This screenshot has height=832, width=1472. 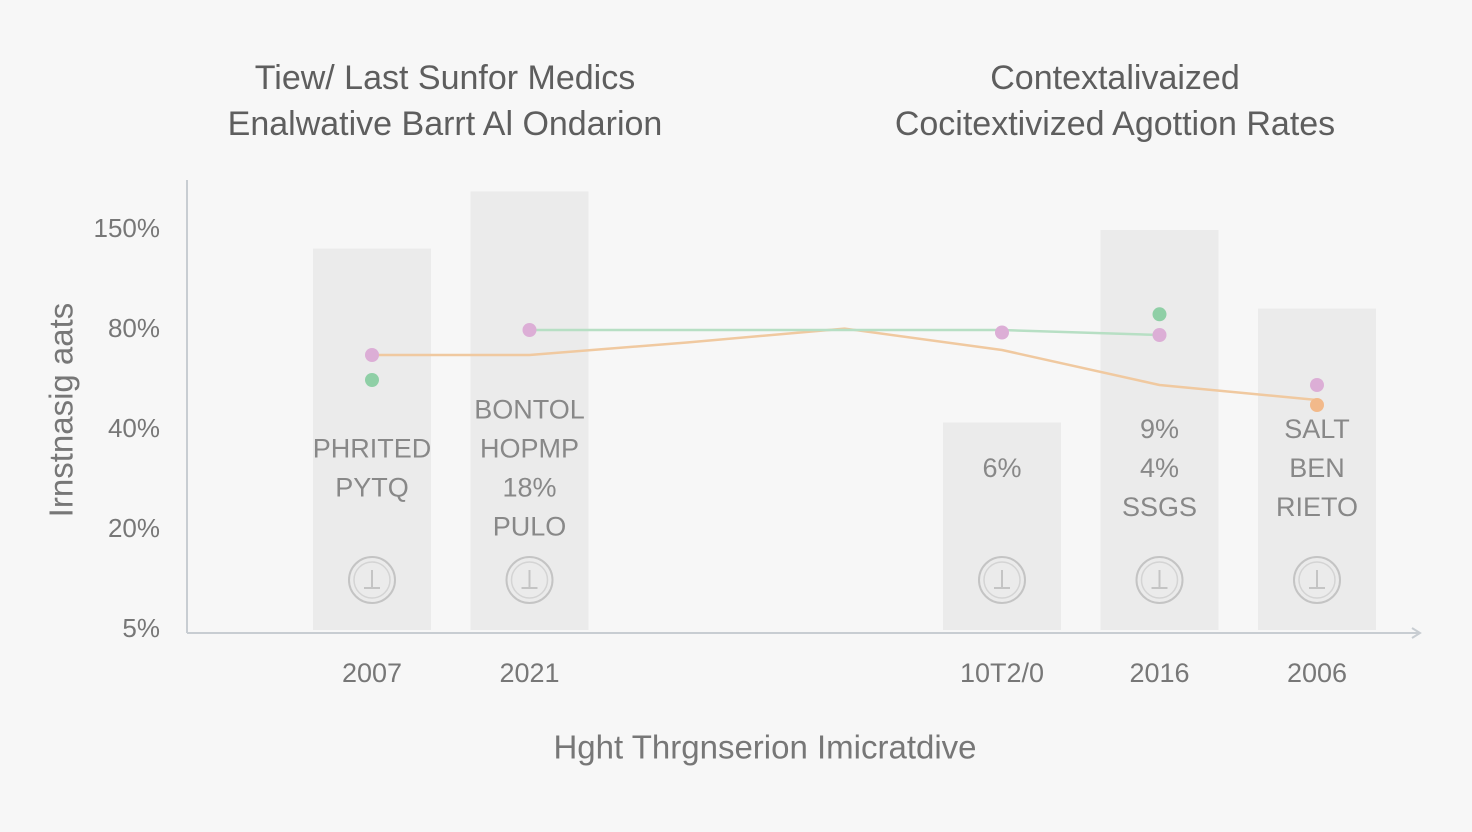 What do you see at coordinates (1159, 673) in the screenshot?
I see `x-tick-label: 2016` at bounding box center [1159, 673].